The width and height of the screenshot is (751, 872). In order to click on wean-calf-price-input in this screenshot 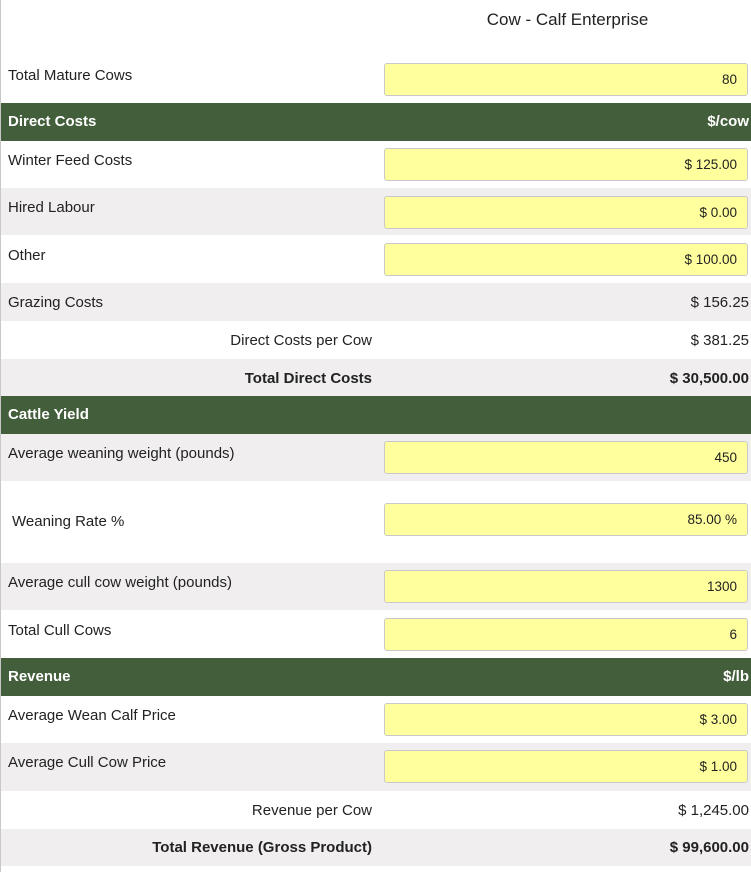, I will do `click(566, 719)`.